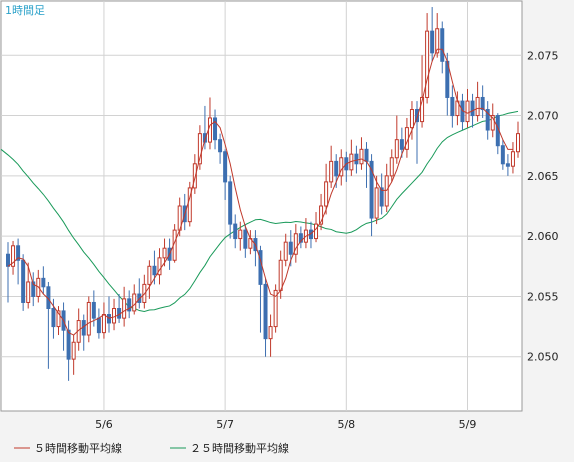 The width and height of the screenshot is (574, 462). What do you see at coordinates (104, 424) in the screenshot?
I see `x-tick-label: 5/6` at bounding box center [104, 424].